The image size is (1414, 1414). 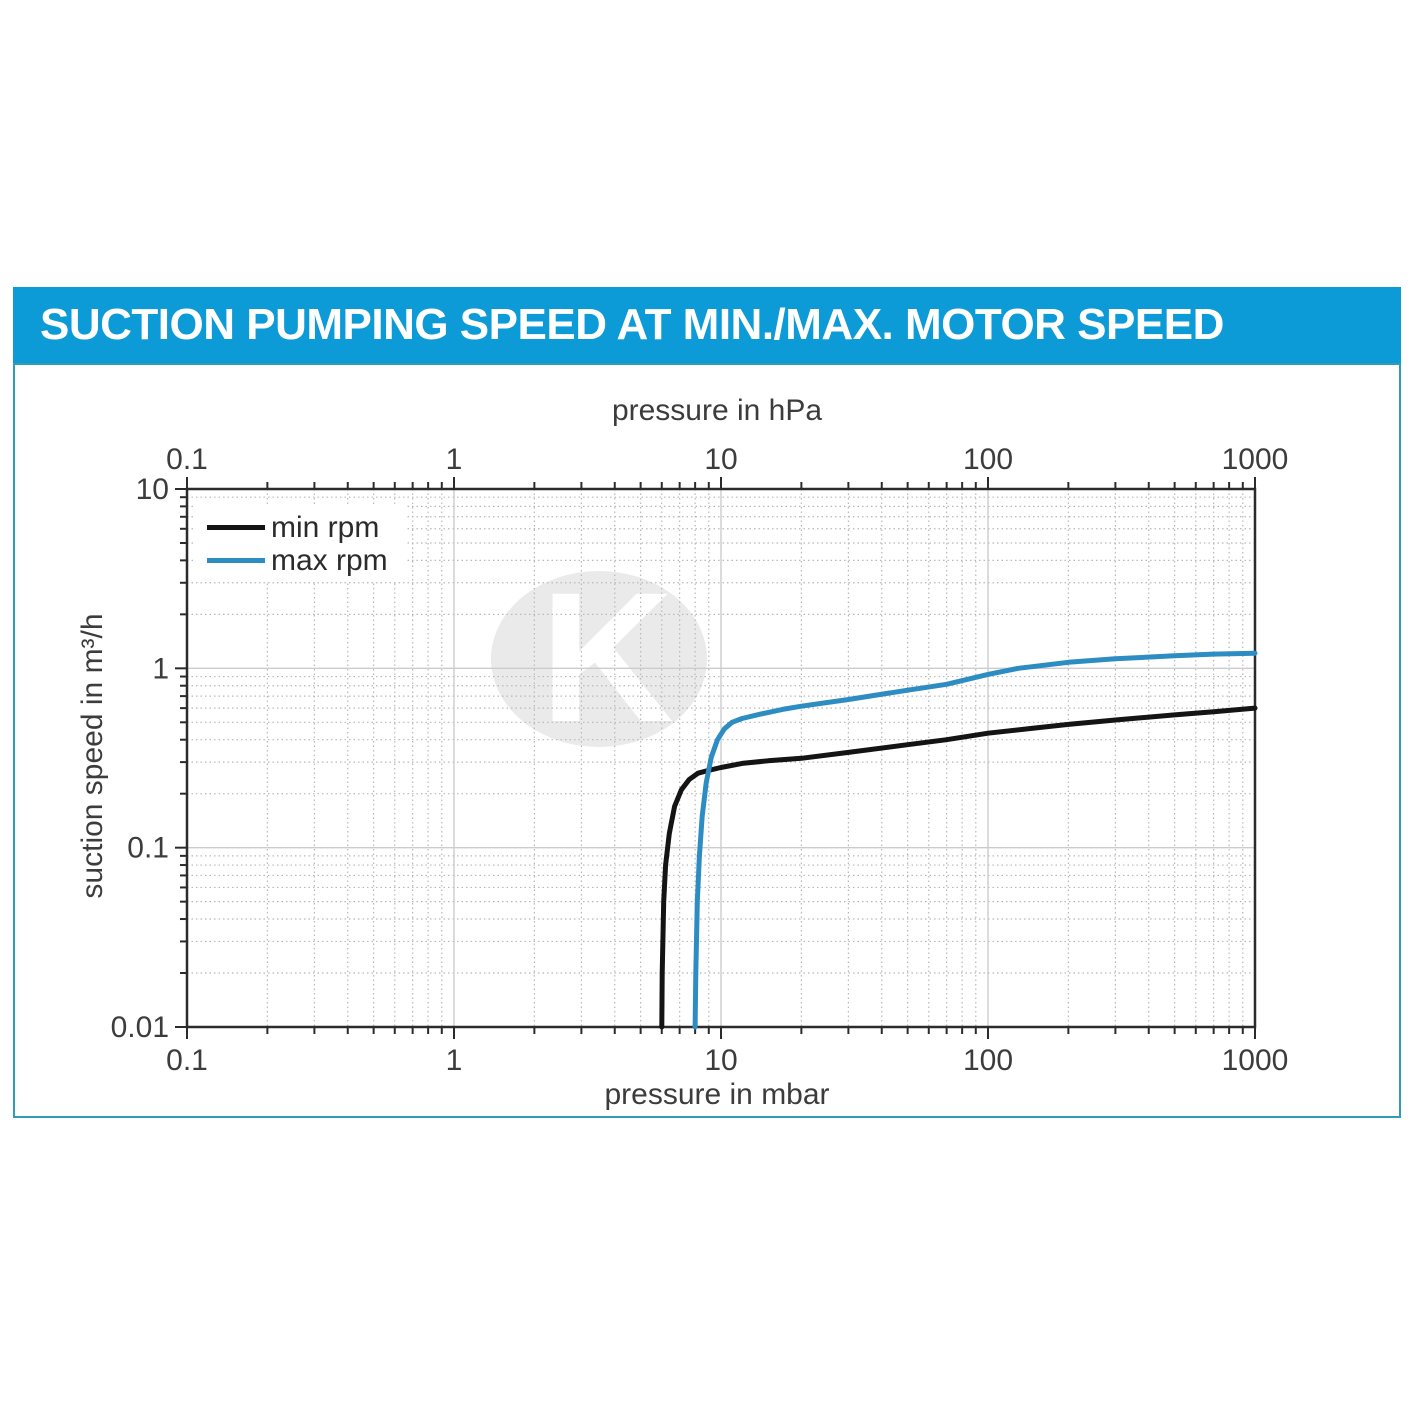 What do you see at coordinates (988, 459) in the screenshot?
I see `top-x-tick-label: 100` at bounding box center [988, 459].